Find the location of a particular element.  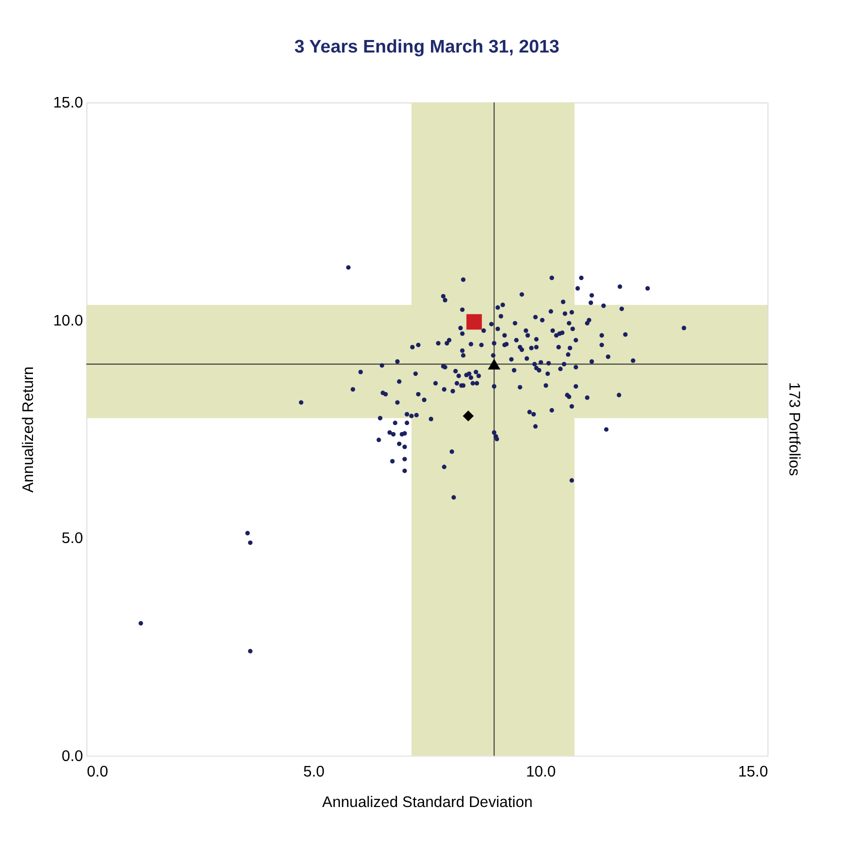

x-tick-label: 0.0 is located at coordinates (97, 771).